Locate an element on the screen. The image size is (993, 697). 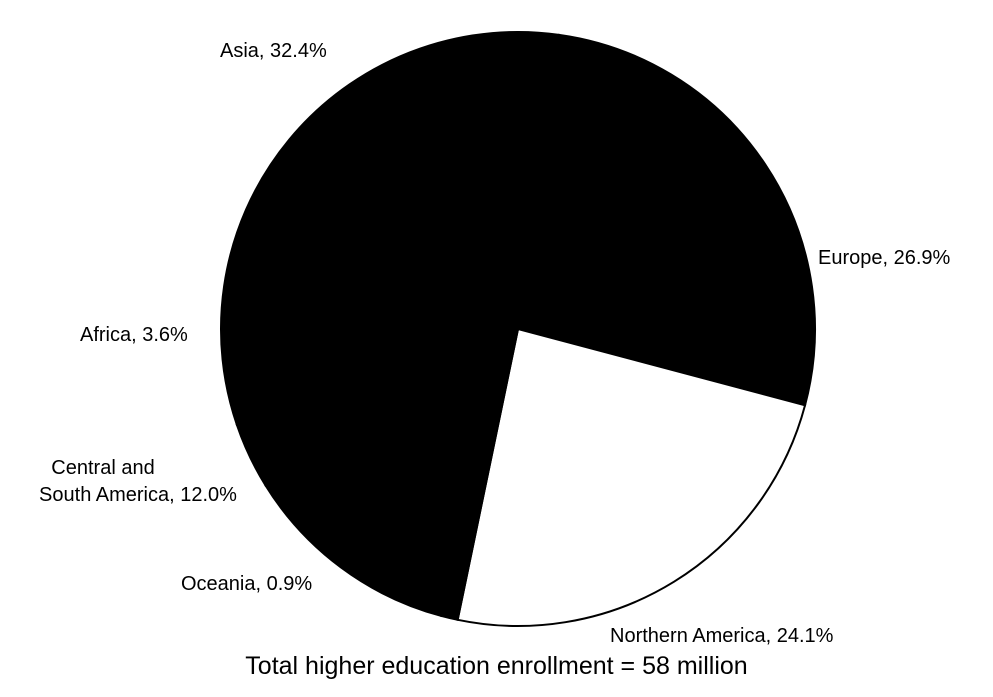
slice-central-and-south-america is located at coordinates (392, 472).